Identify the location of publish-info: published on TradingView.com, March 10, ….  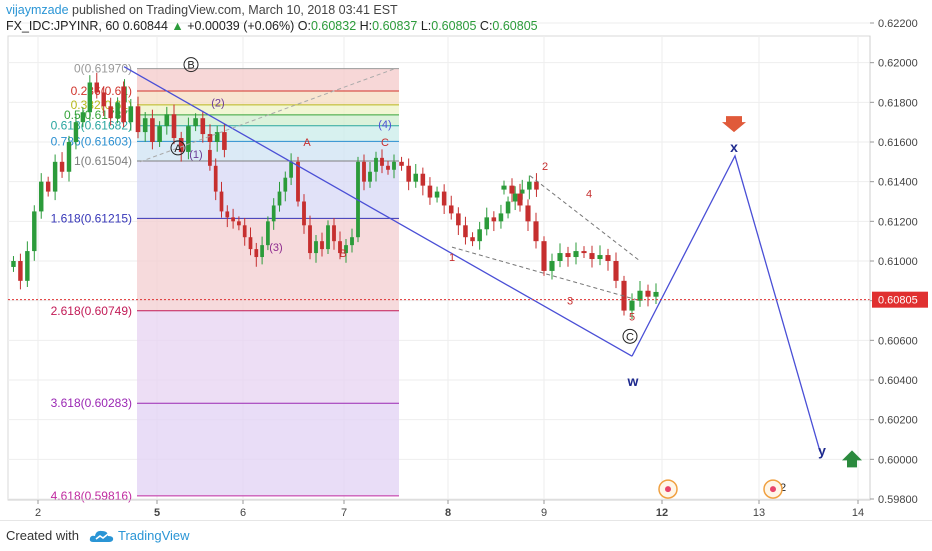
(235, 10).